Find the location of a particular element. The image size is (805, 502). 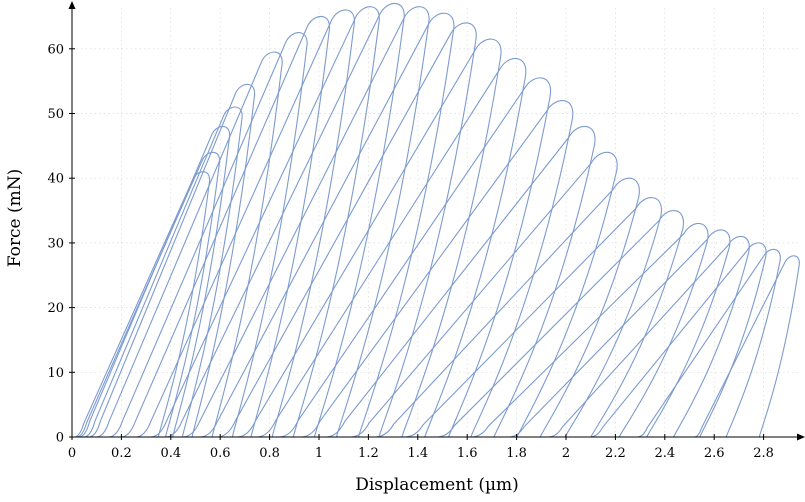

x-tick-label: 2.4 is located at coordinates (664, 453).